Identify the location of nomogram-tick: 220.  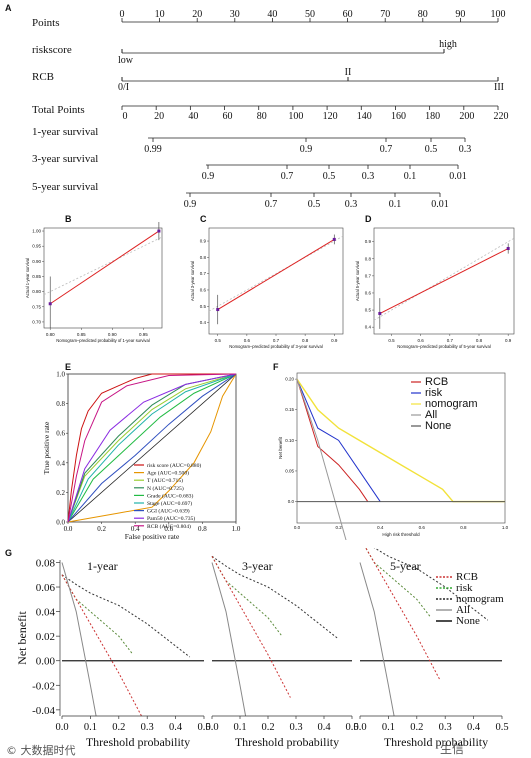
(501, 116).